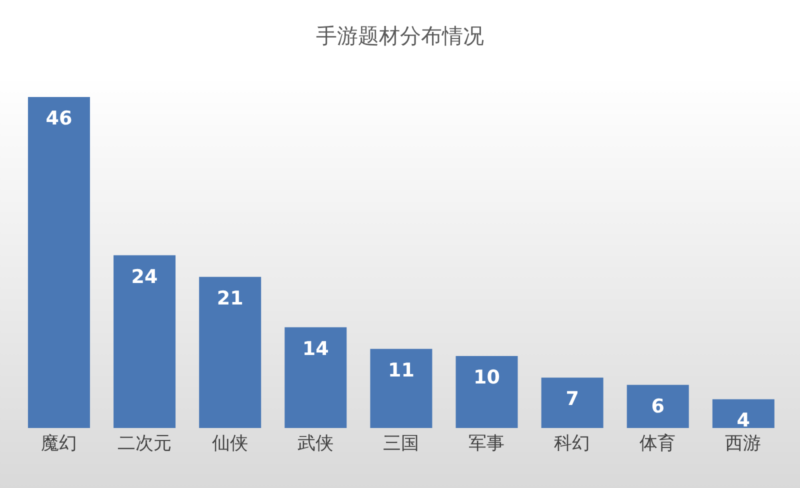 This screenshot has height=488, width=800. I want to click on x-tick-label: 军事, so click(486, 443).